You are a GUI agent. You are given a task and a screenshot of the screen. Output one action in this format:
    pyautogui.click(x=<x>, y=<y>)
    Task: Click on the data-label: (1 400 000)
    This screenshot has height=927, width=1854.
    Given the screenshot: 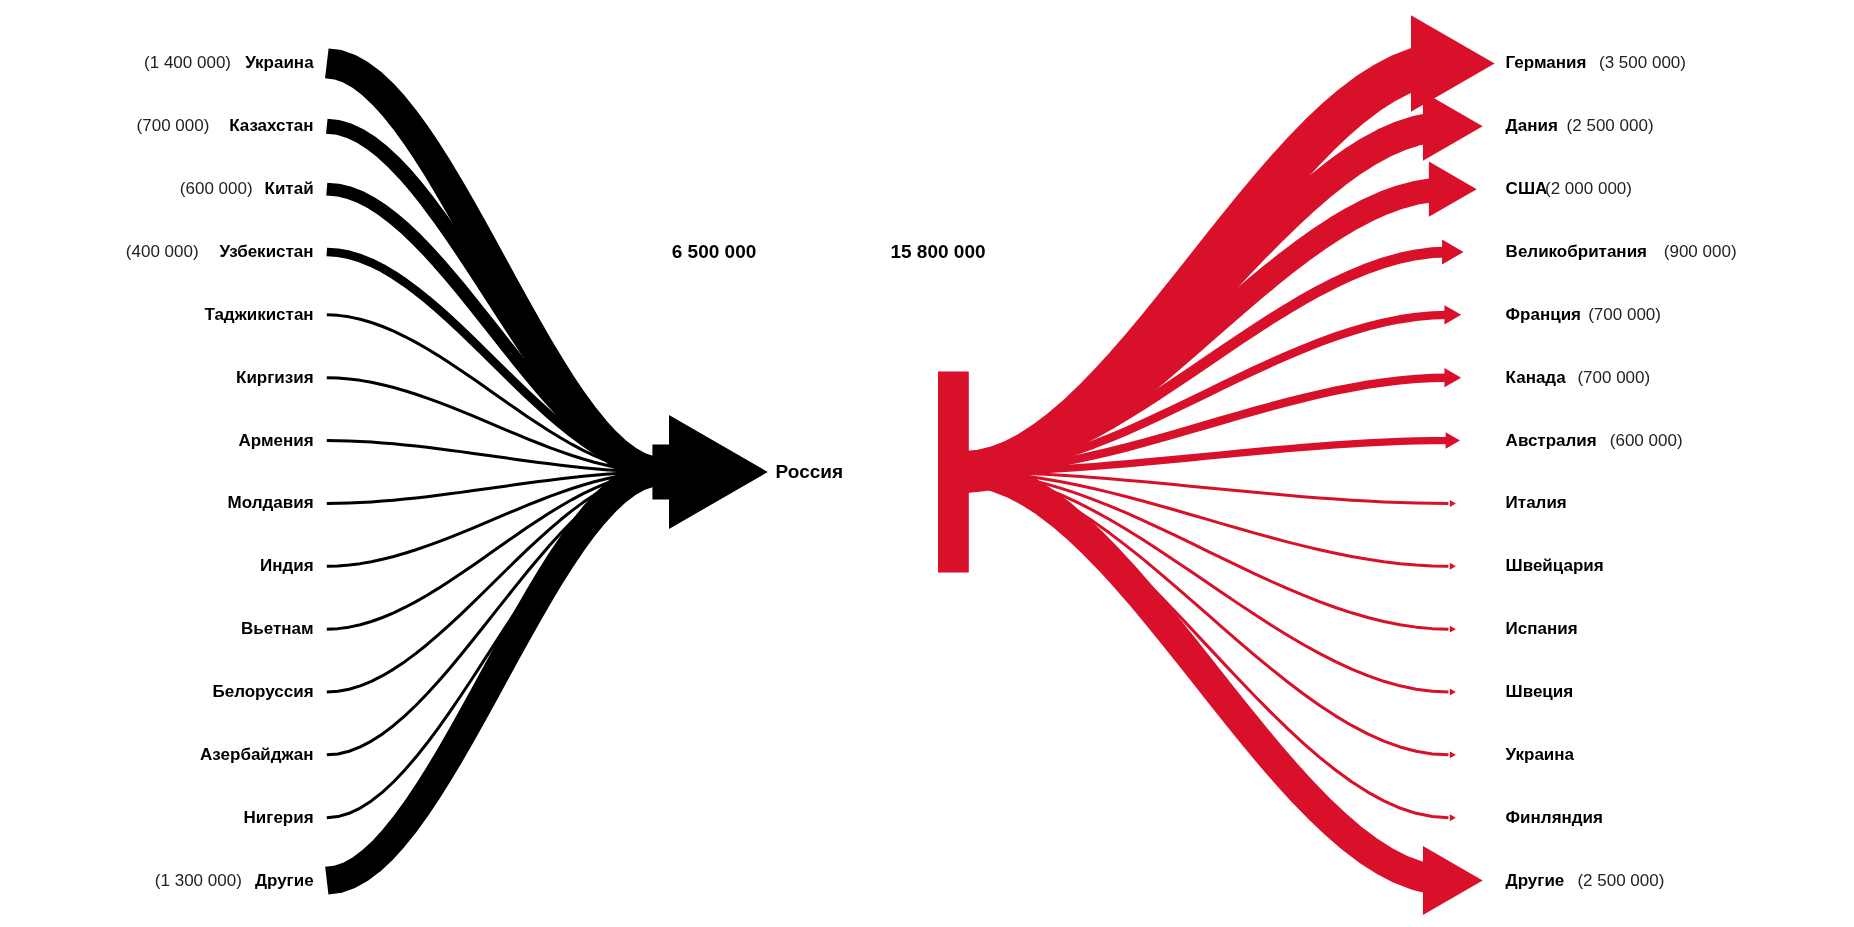 What is the action you would take?
    pyautogui.click(x=187, y=63)
    